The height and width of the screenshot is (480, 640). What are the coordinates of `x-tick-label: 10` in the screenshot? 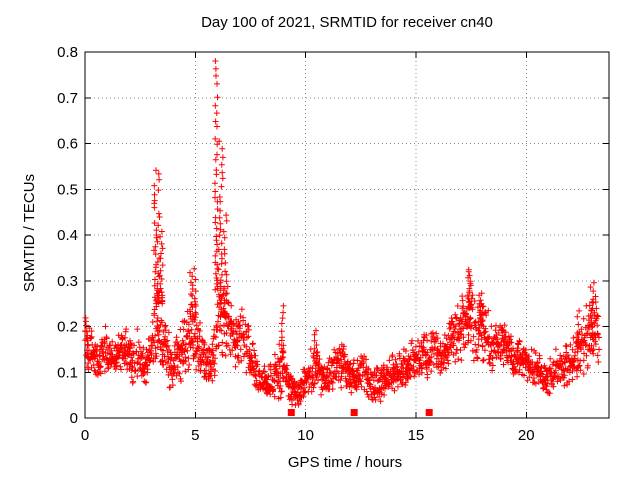 It's located at (305, 435).